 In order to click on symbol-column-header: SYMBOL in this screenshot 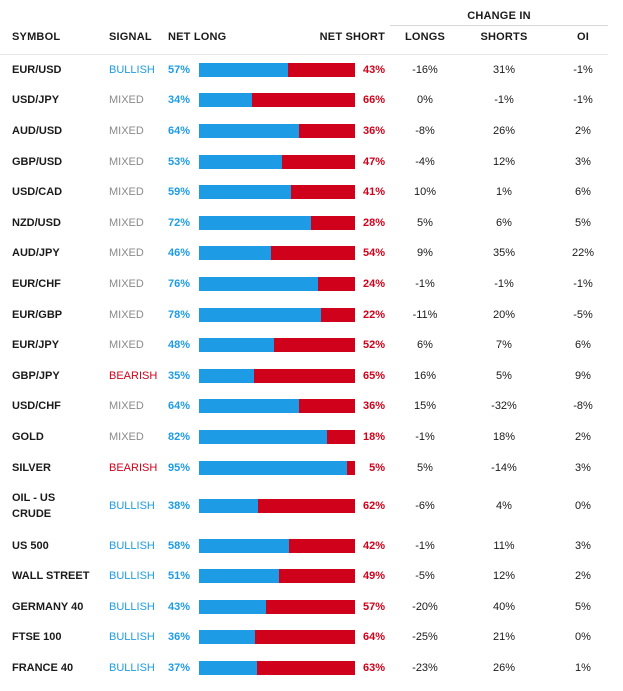, I will do `click(36, 37)`.